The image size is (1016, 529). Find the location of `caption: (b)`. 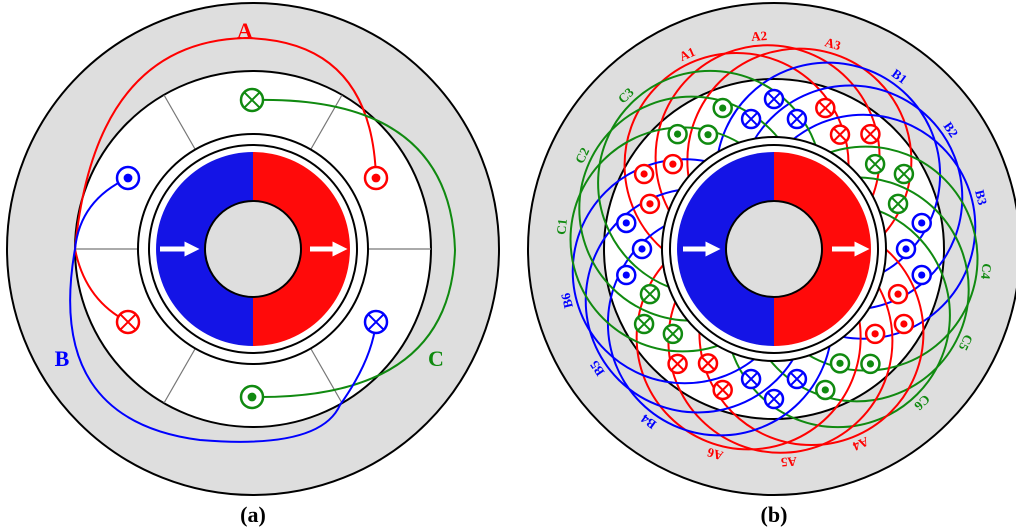

caption: (b) is located at coordinates (774, 514).